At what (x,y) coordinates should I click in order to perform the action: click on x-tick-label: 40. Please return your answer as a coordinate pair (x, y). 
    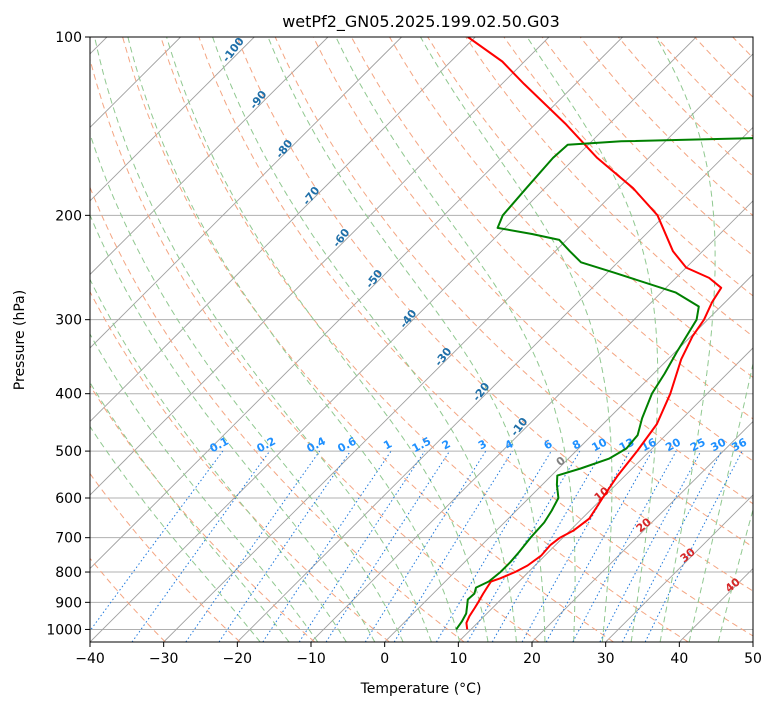
    Looking at the image, I should click on (679, 659).